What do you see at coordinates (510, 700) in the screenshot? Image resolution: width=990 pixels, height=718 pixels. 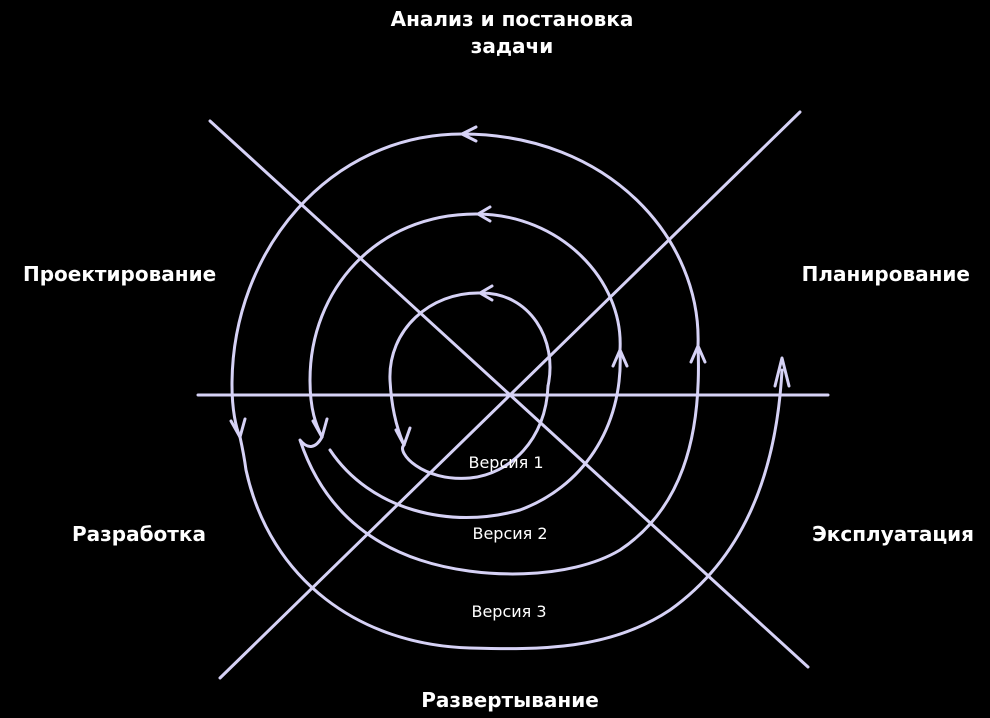 I see `stage-deployment-label: Развертывание` at bounding box center [510, 700].